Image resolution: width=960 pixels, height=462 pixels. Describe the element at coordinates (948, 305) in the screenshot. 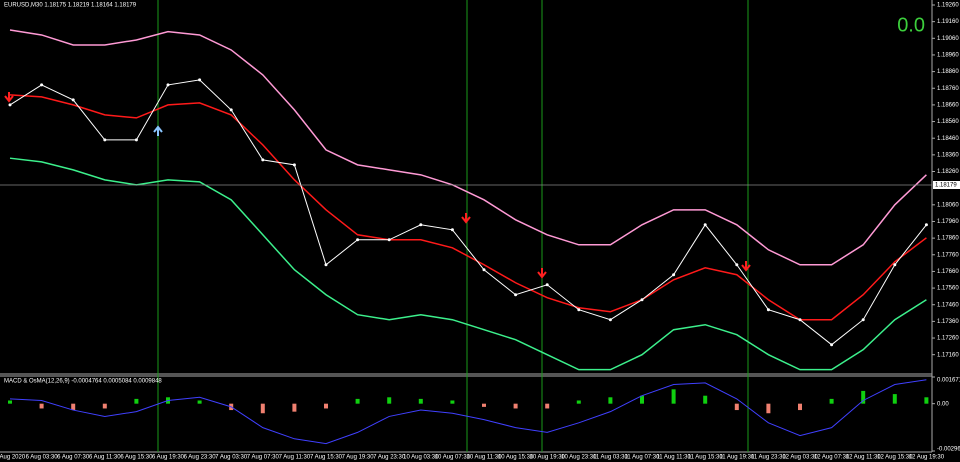

I see `y-tick-label: 1.17460` at that location.